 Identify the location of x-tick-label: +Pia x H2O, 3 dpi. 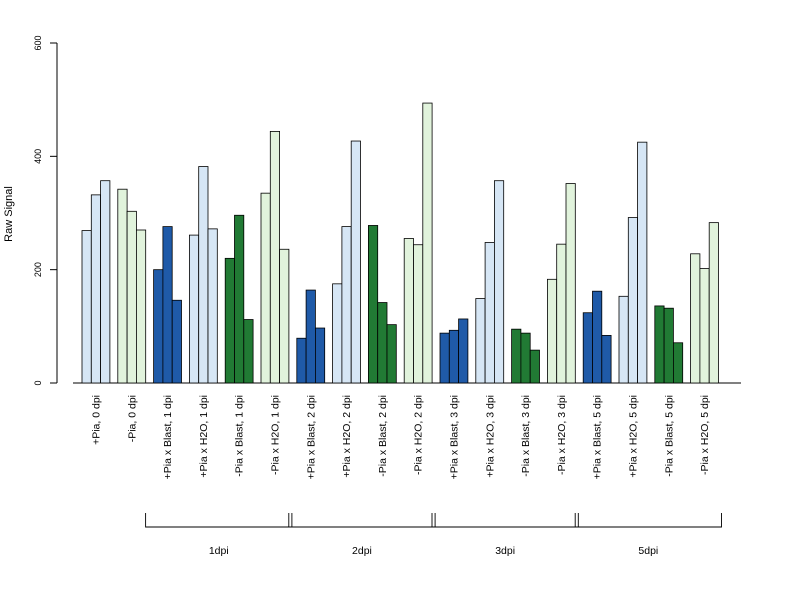
(490, 436).